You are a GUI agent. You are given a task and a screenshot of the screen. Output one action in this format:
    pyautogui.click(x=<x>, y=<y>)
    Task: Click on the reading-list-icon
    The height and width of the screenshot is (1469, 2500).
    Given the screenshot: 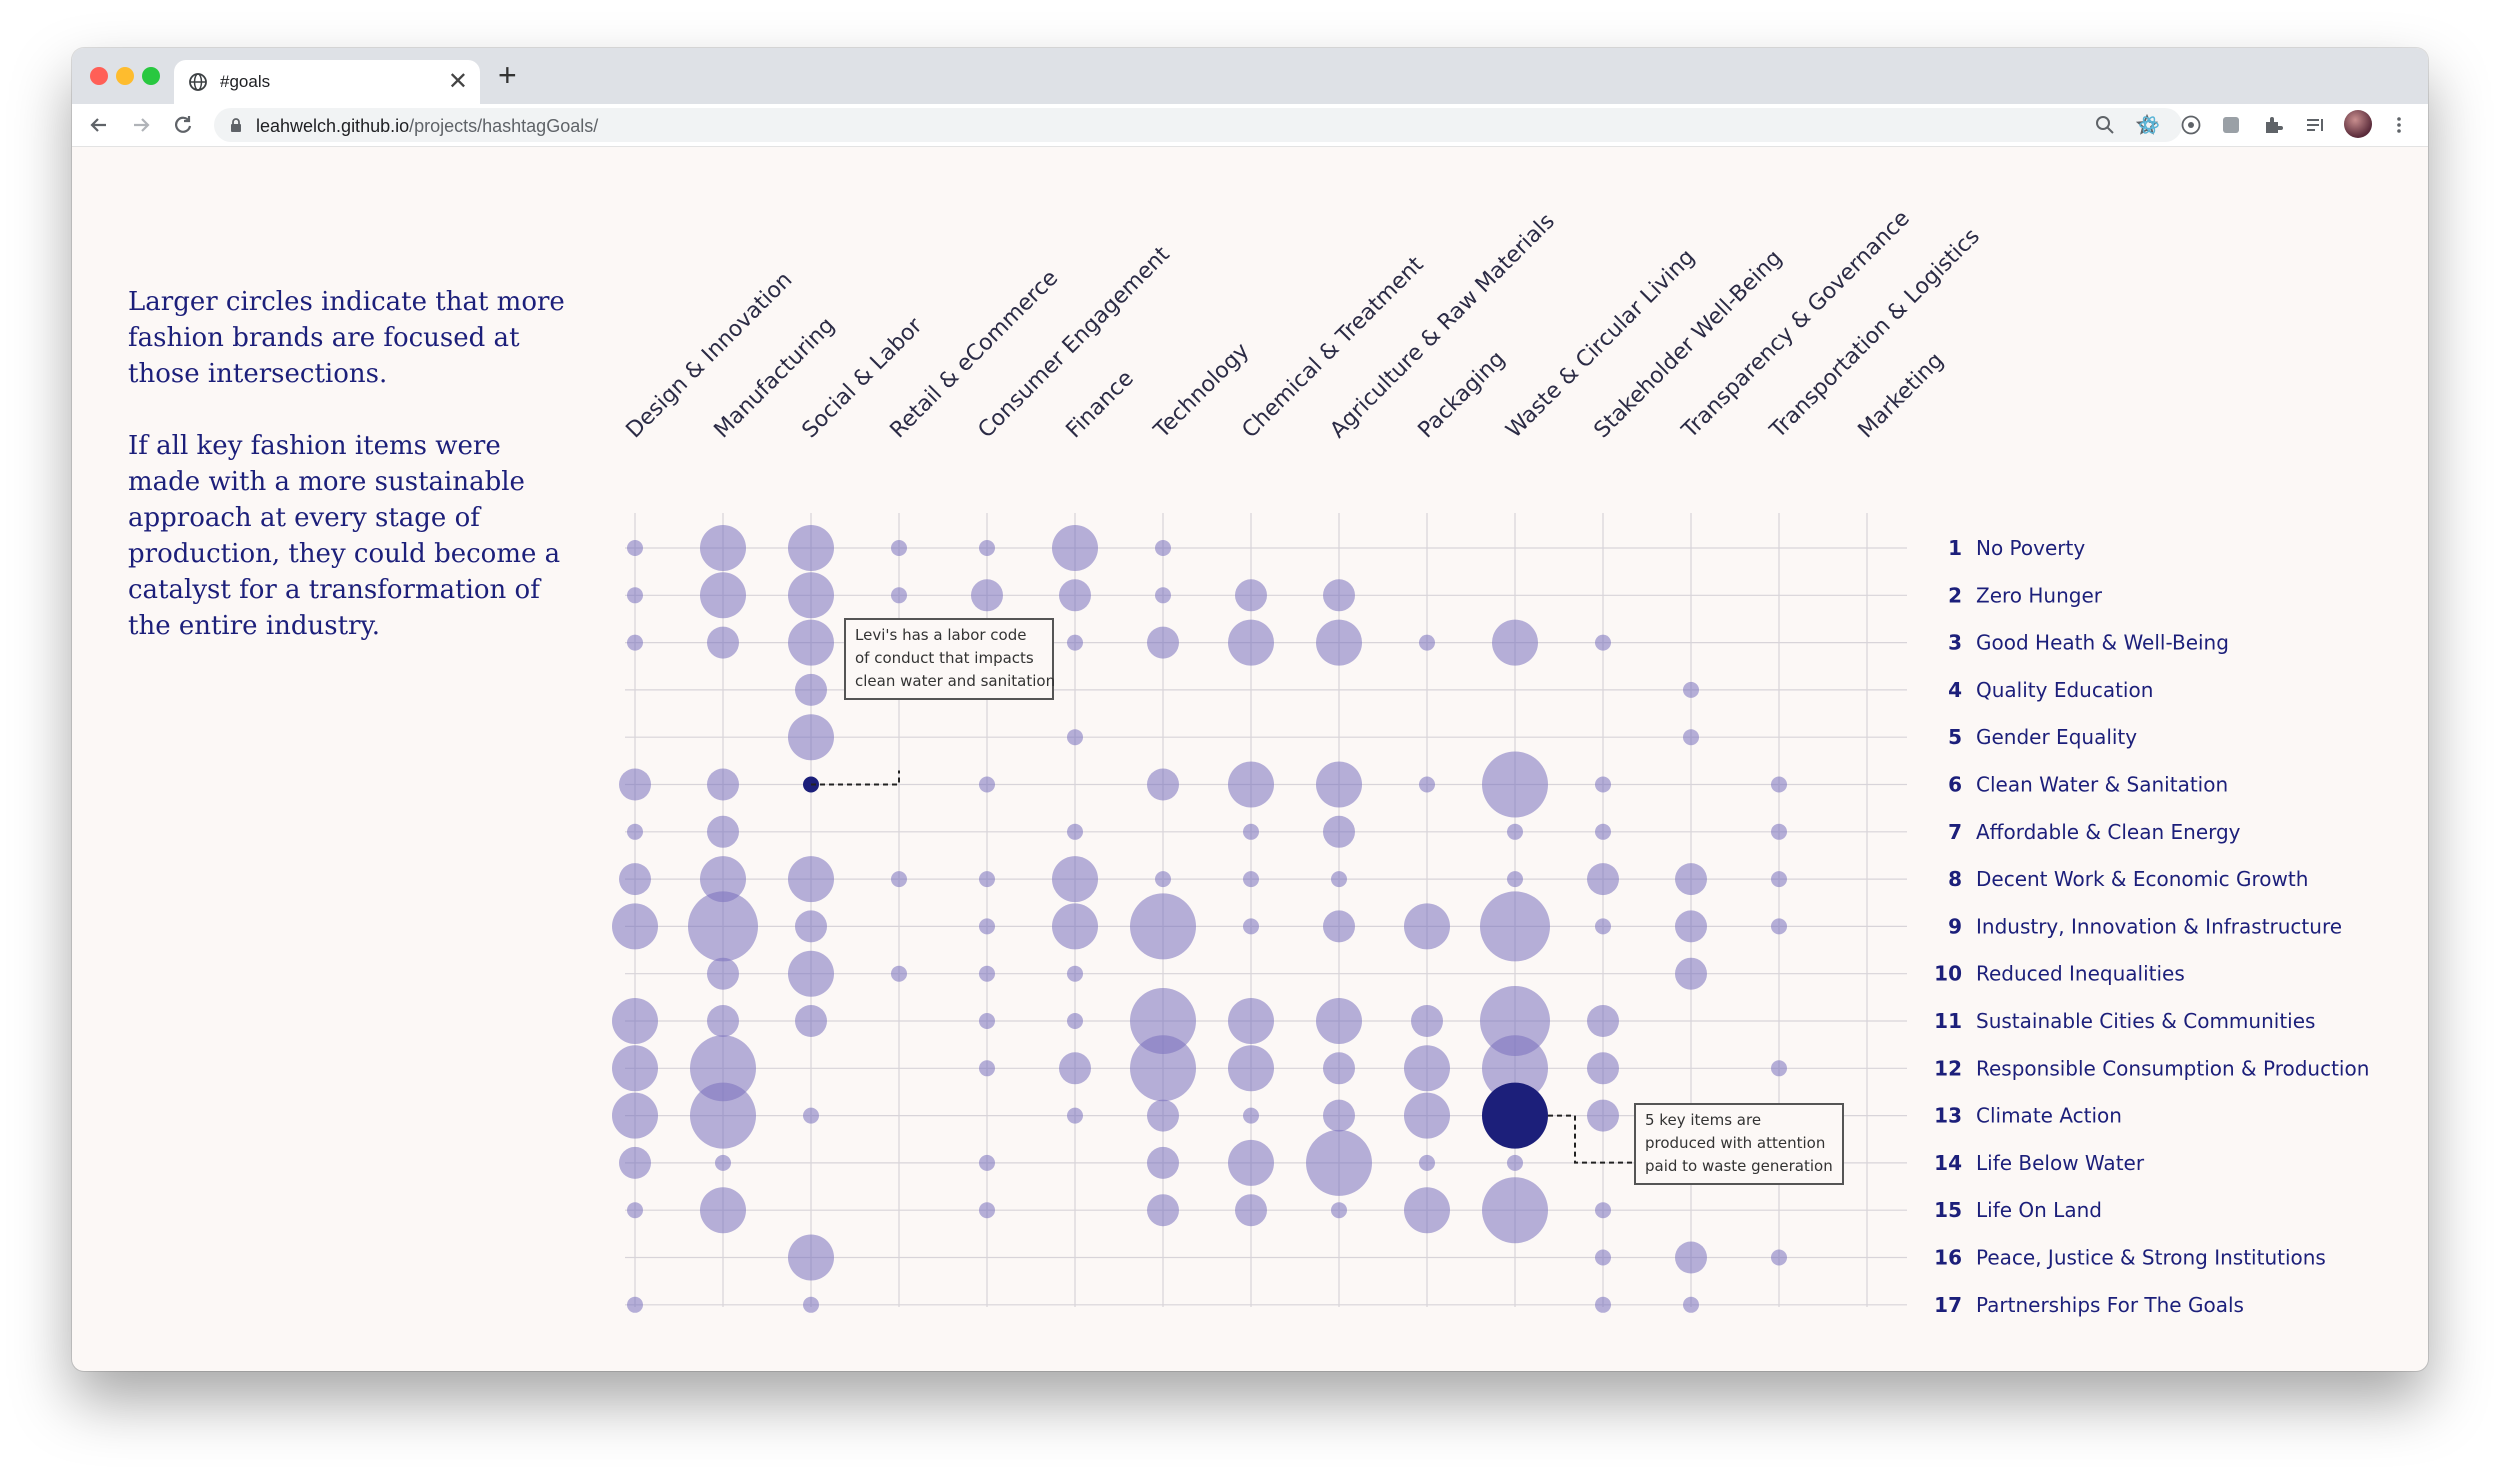 What is the action you would take?
    pyautogui.click(x=2315, y=125)
    